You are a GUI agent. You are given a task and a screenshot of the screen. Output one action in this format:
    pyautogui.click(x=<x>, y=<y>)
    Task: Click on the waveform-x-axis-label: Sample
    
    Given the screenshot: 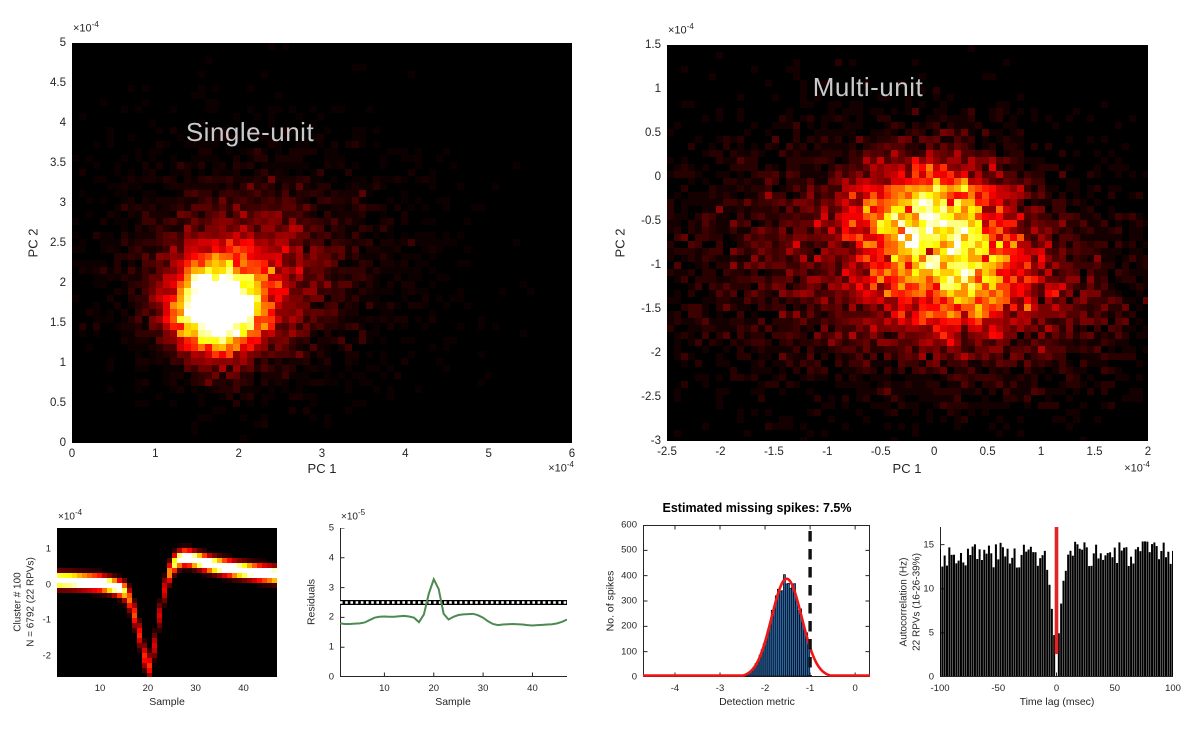 What is the action you would take?
    pyautogui.click(x=167, y=702)
    